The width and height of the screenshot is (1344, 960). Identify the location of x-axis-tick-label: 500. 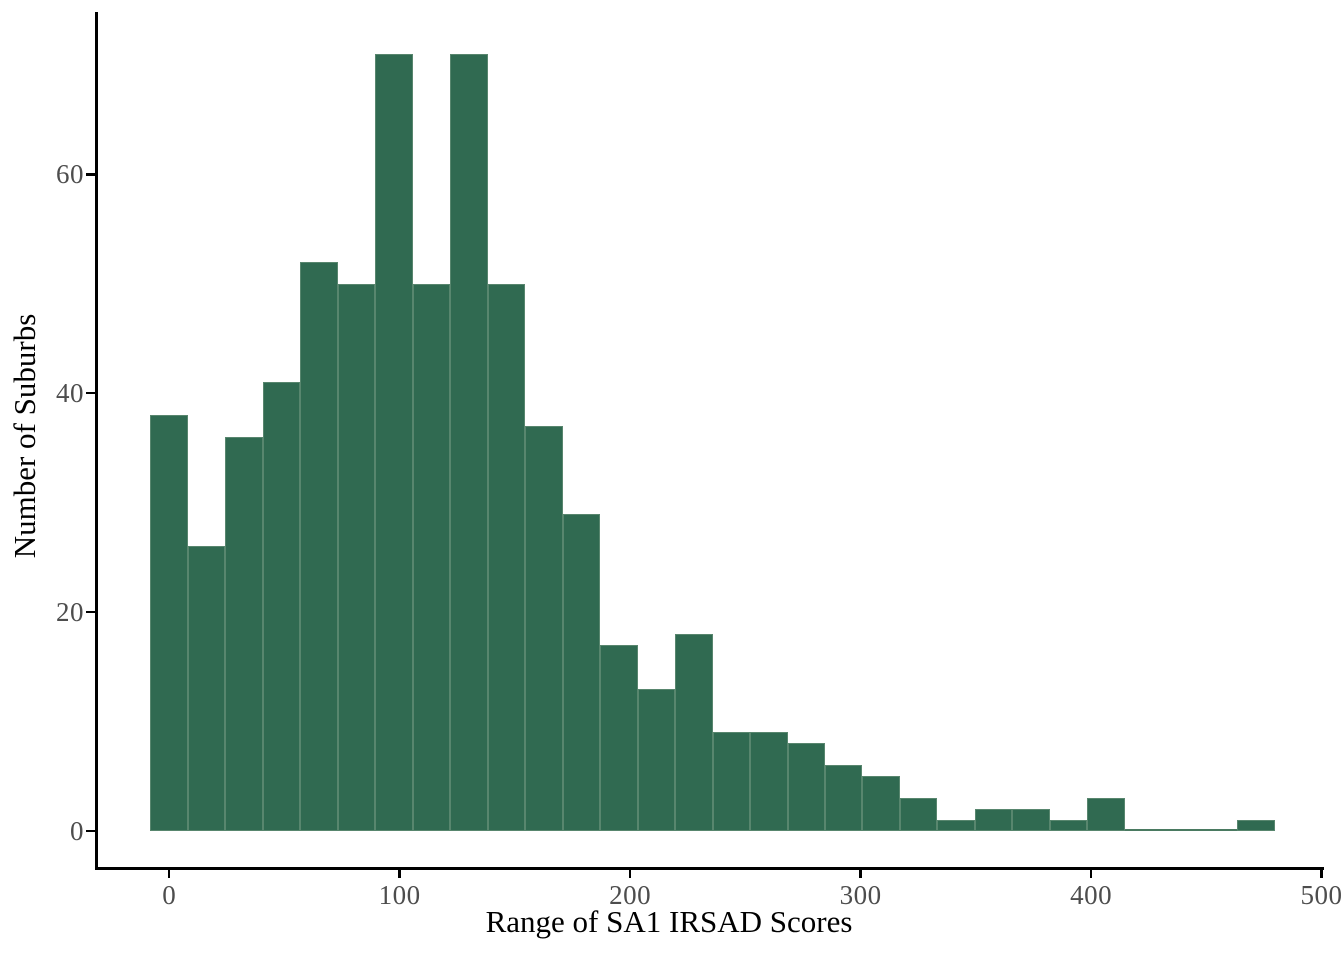
(1321, 895).